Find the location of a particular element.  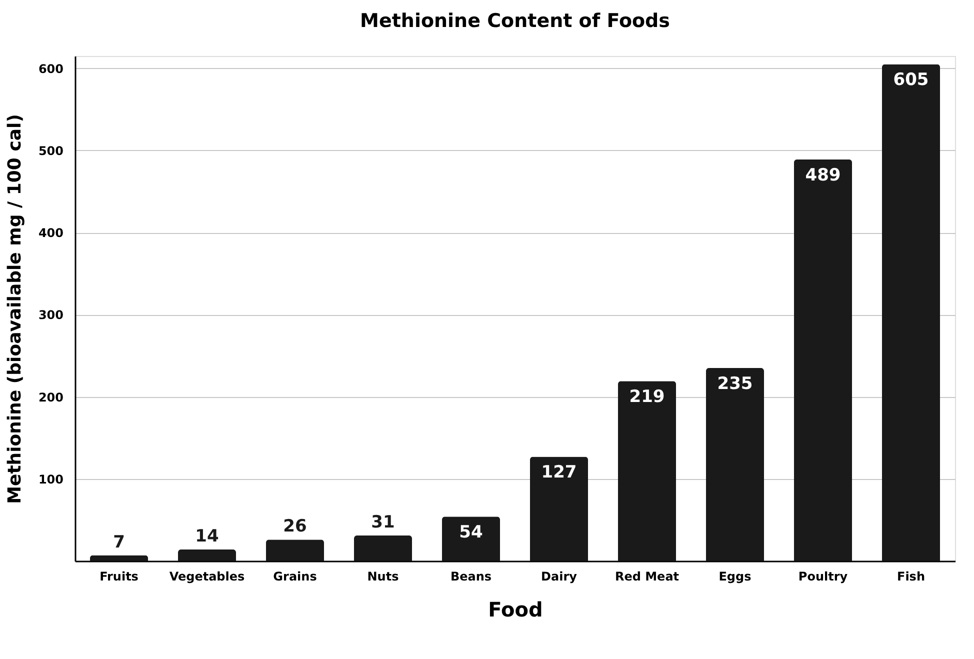

data-label: 31 is located at coordinates (383, 522).